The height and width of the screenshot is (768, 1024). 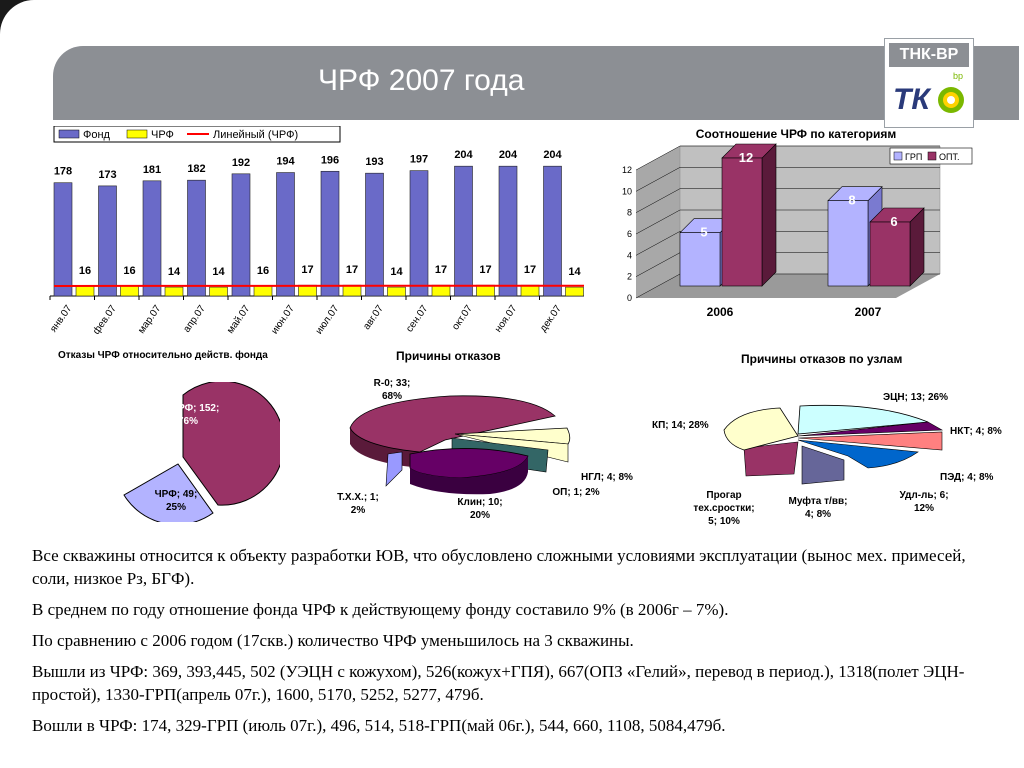 What do you see at coordinates (188, 408) in the screenshot?
I see `pie-label-ne-chrf: не ЧРФ; 152;` at bounding box center [188, 408].